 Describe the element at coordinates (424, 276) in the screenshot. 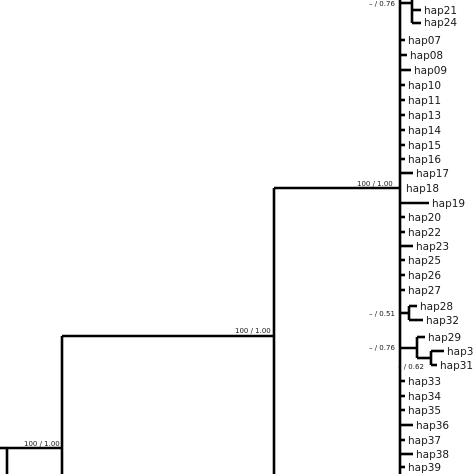

I see `leaf-hap26: hap26` at that location.